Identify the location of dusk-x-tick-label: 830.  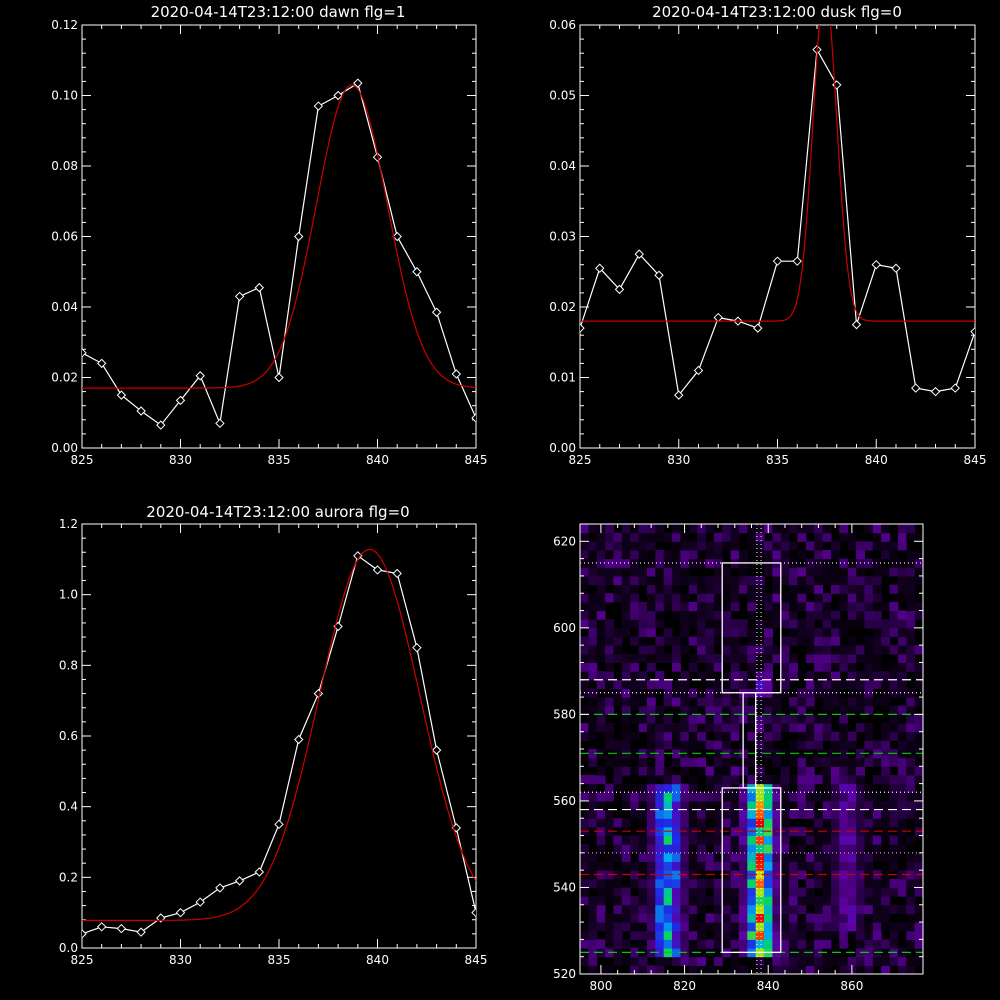
(678, 460).